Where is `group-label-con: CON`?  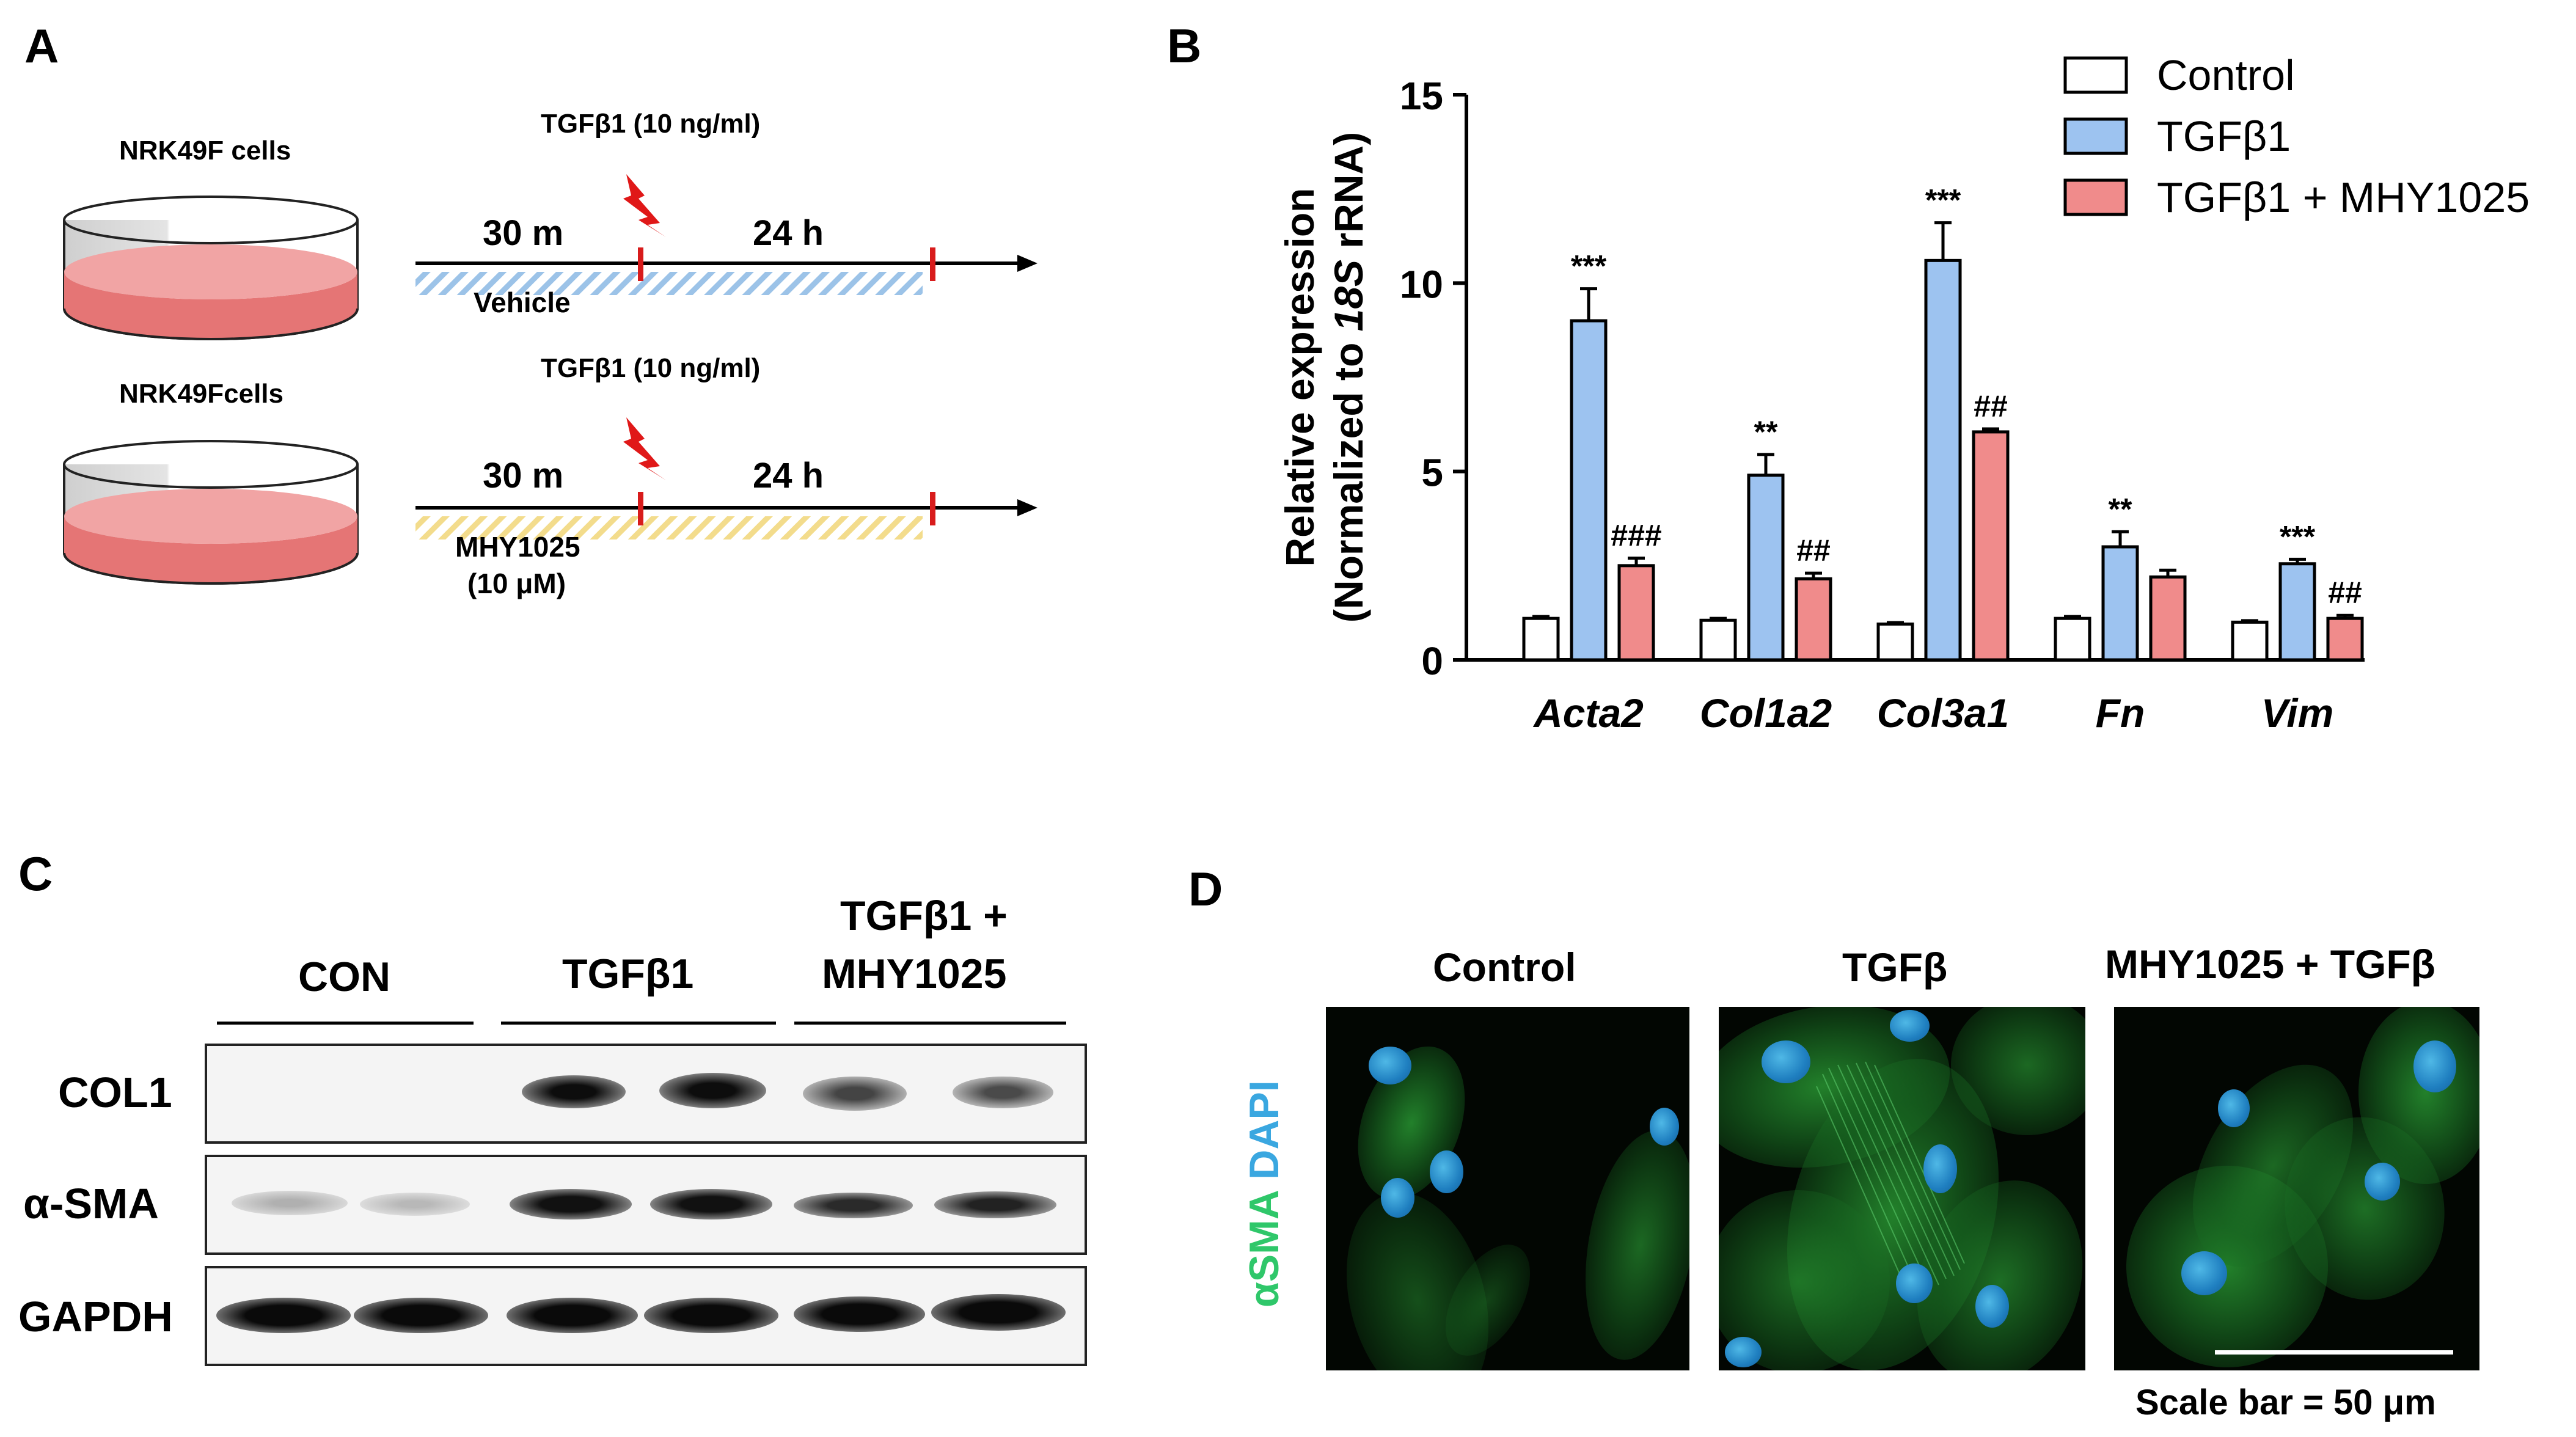
group-label-con: CON is located at coordinates (344, 977).